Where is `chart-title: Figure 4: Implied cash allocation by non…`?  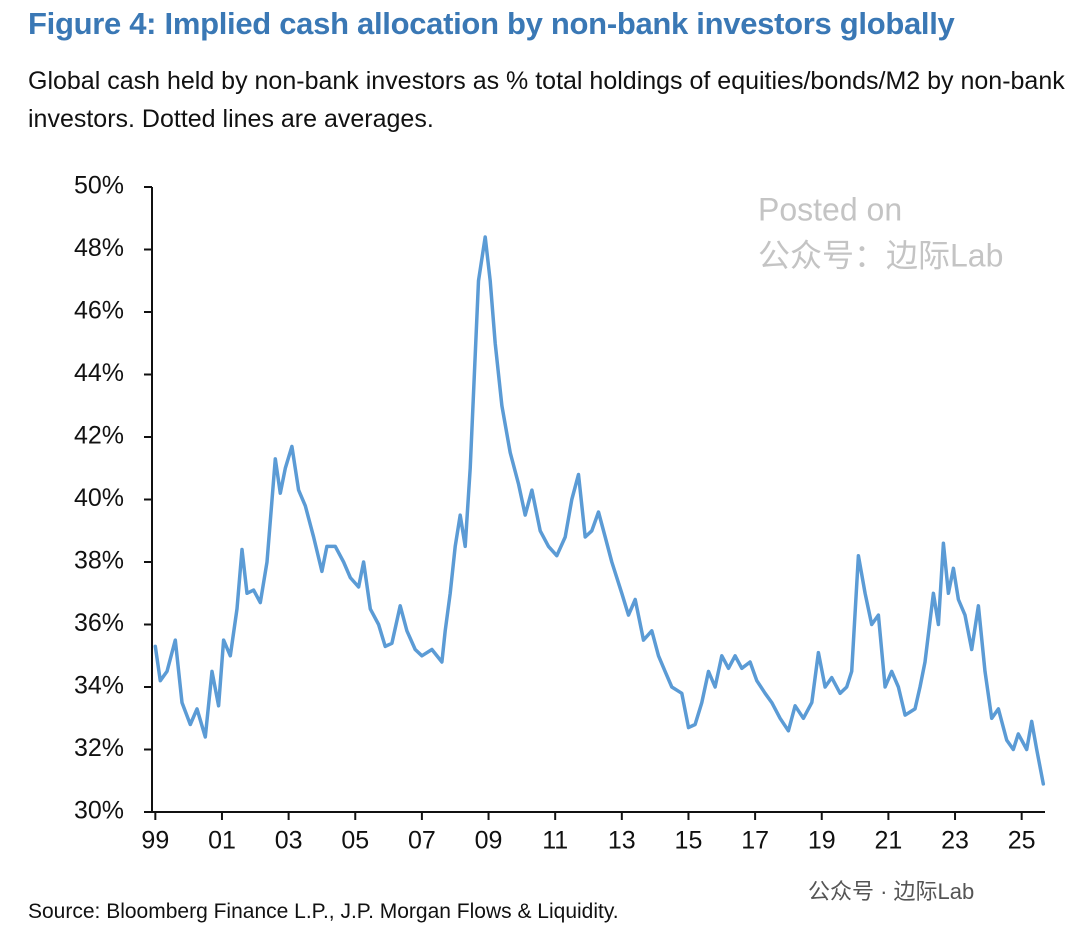
chart-title: Figure 4: Implied cash allocation by non… is located at coordinates (491, 23).